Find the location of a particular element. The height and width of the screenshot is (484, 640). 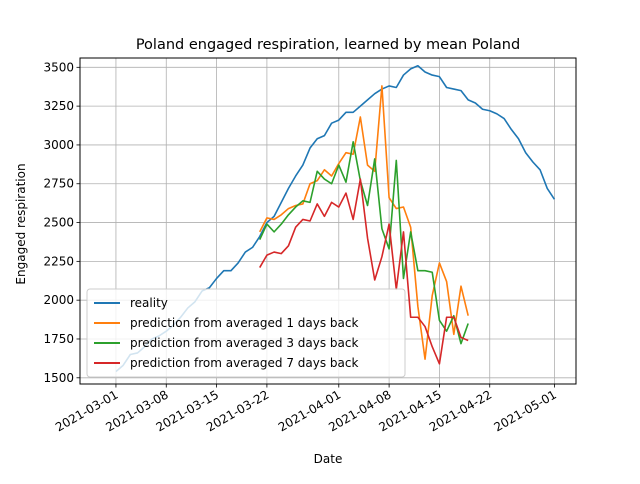

y-tick-label: 3250 is located at coordinates (58, 106).